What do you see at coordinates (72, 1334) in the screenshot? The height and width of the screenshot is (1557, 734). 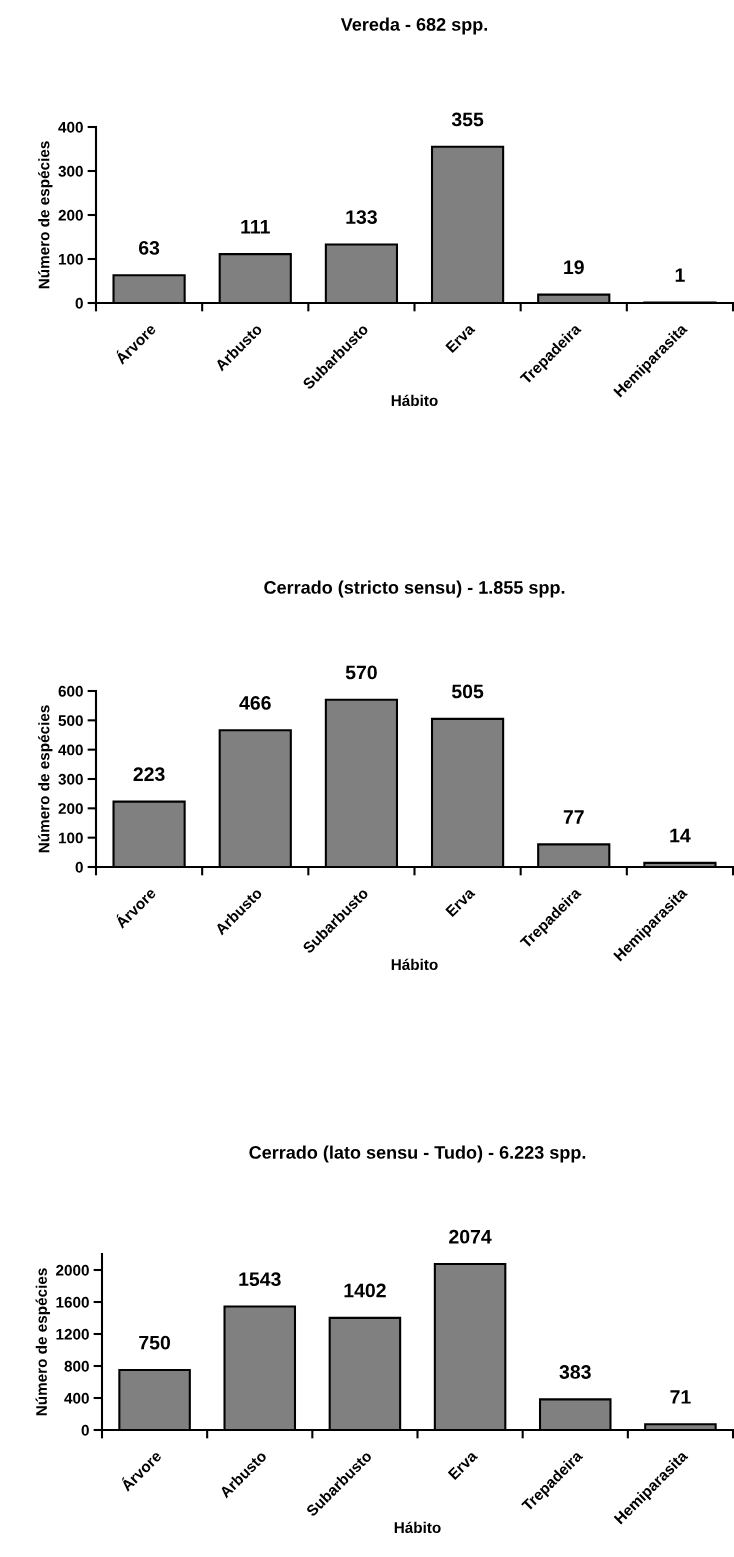 I see `y-tick-label: 1200` at bounding box center [72, 1334].